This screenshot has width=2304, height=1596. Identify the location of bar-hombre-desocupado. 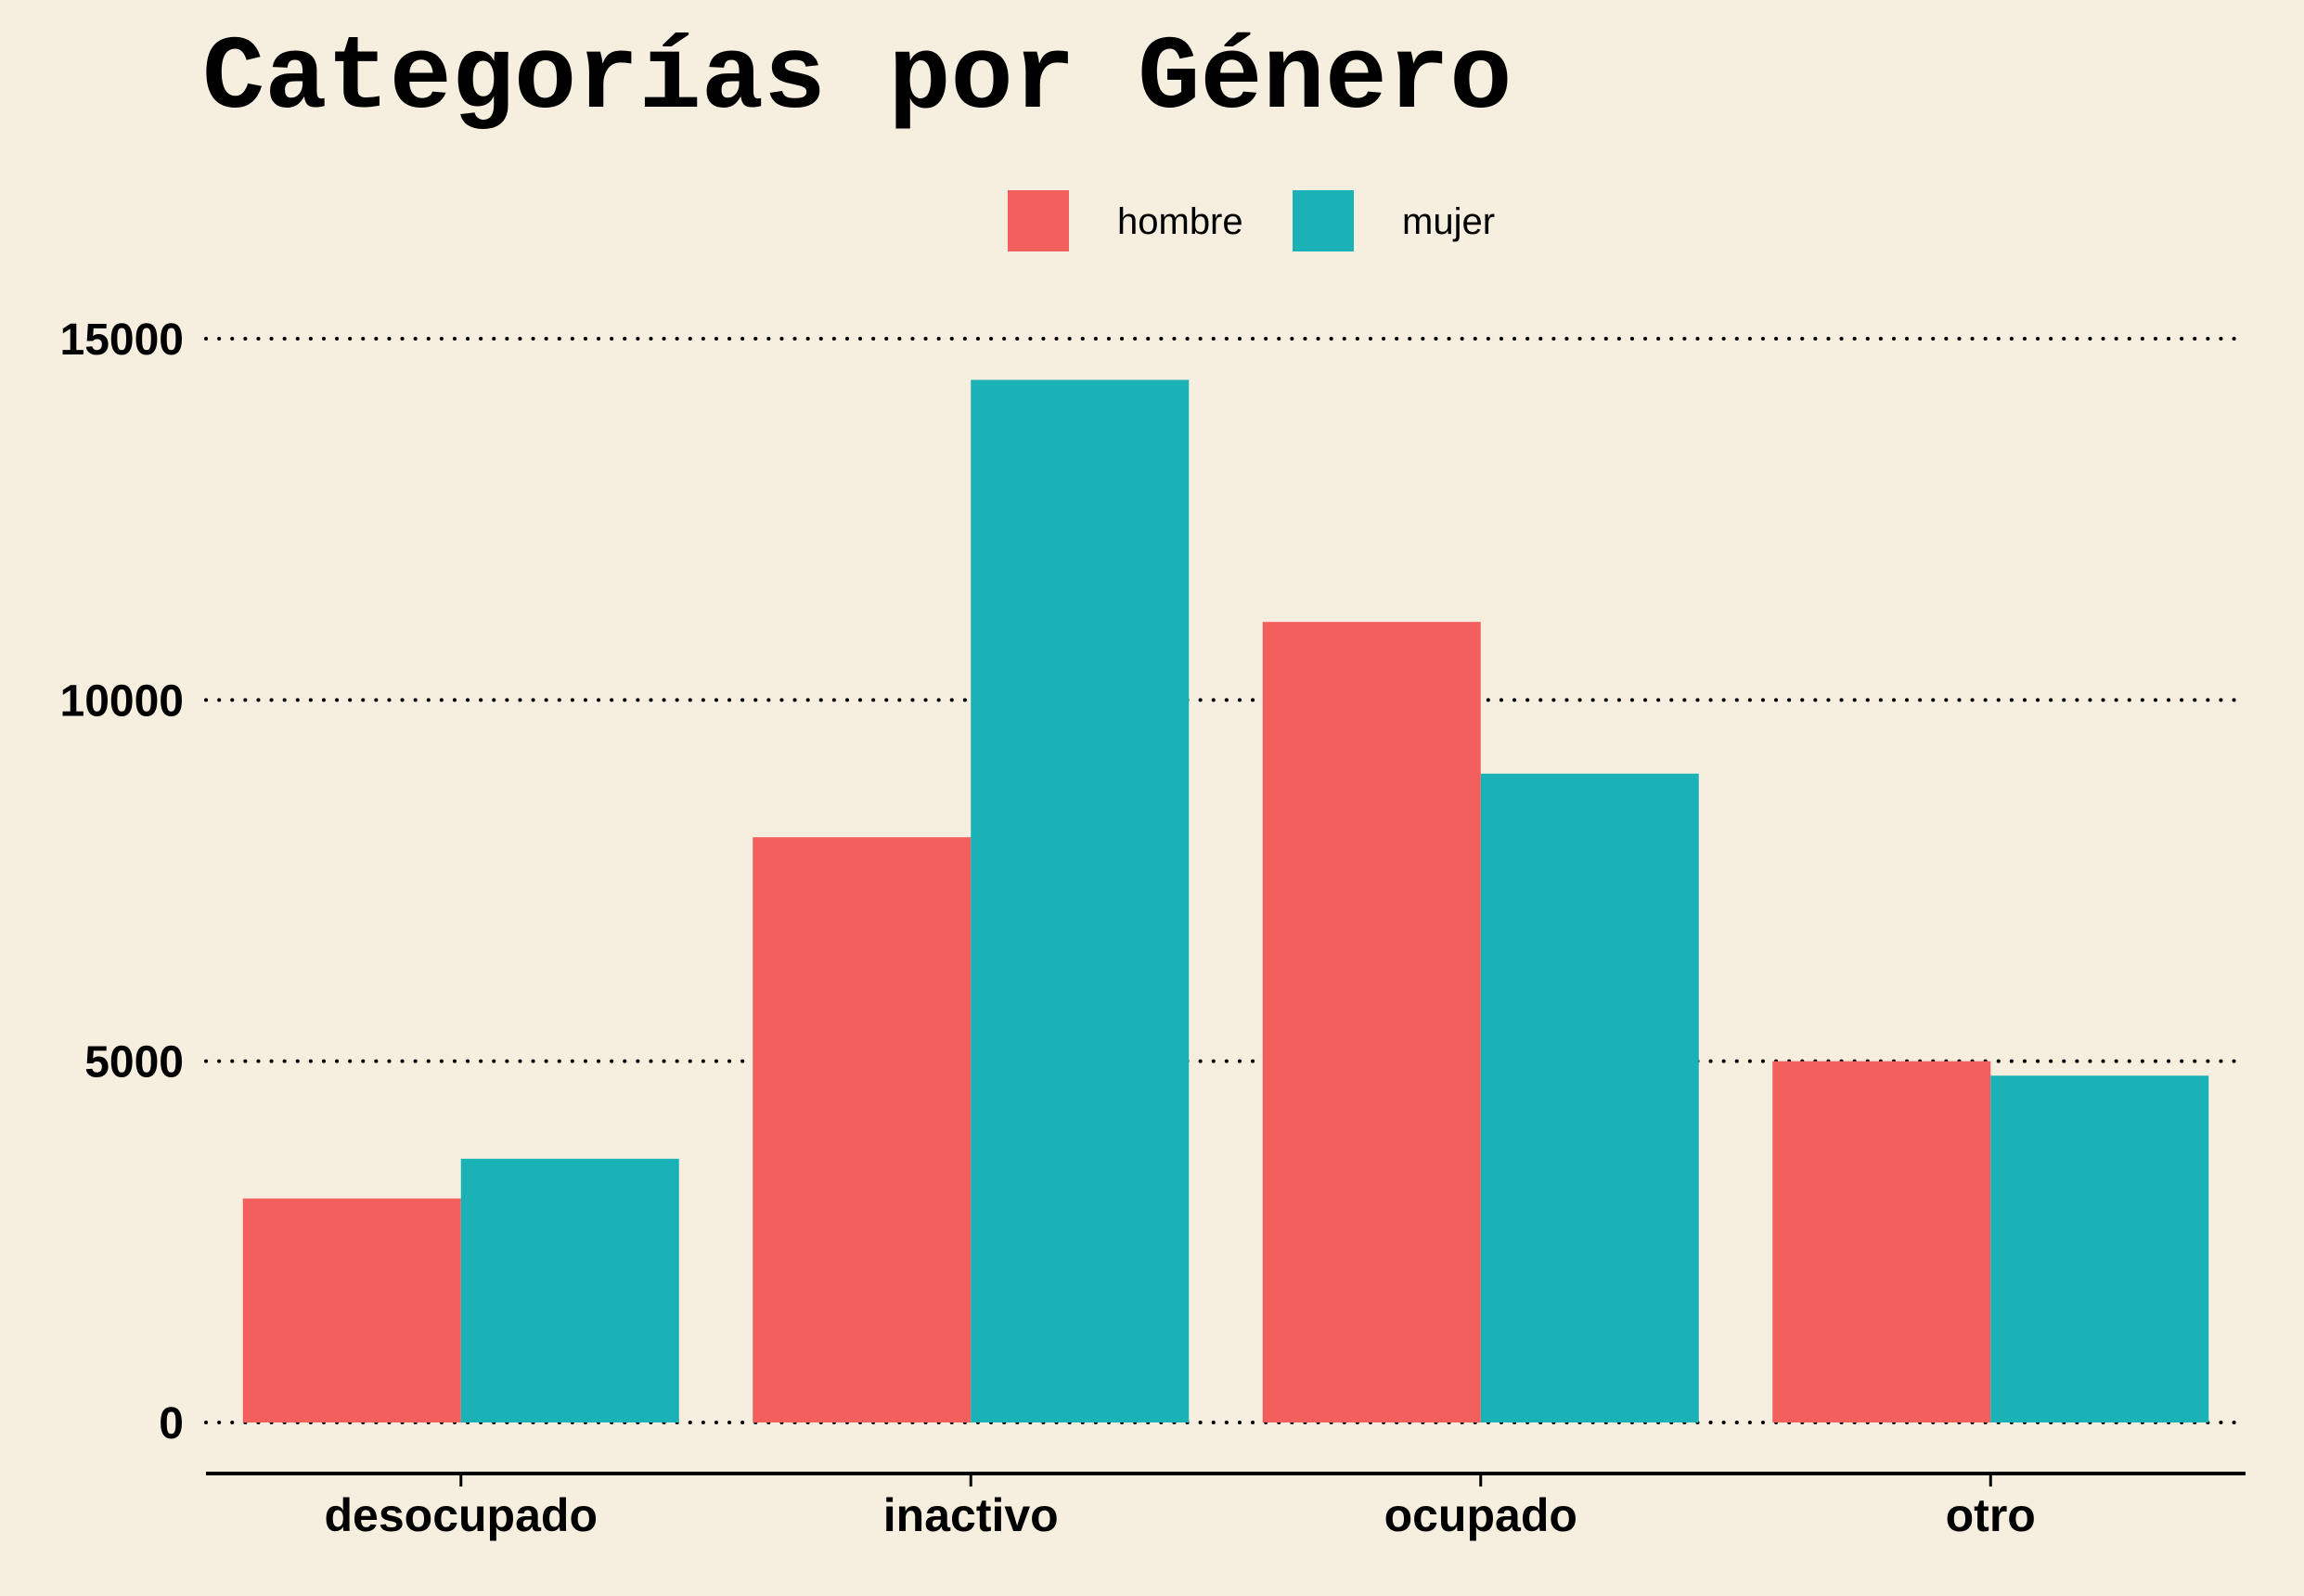
(351, 1310).